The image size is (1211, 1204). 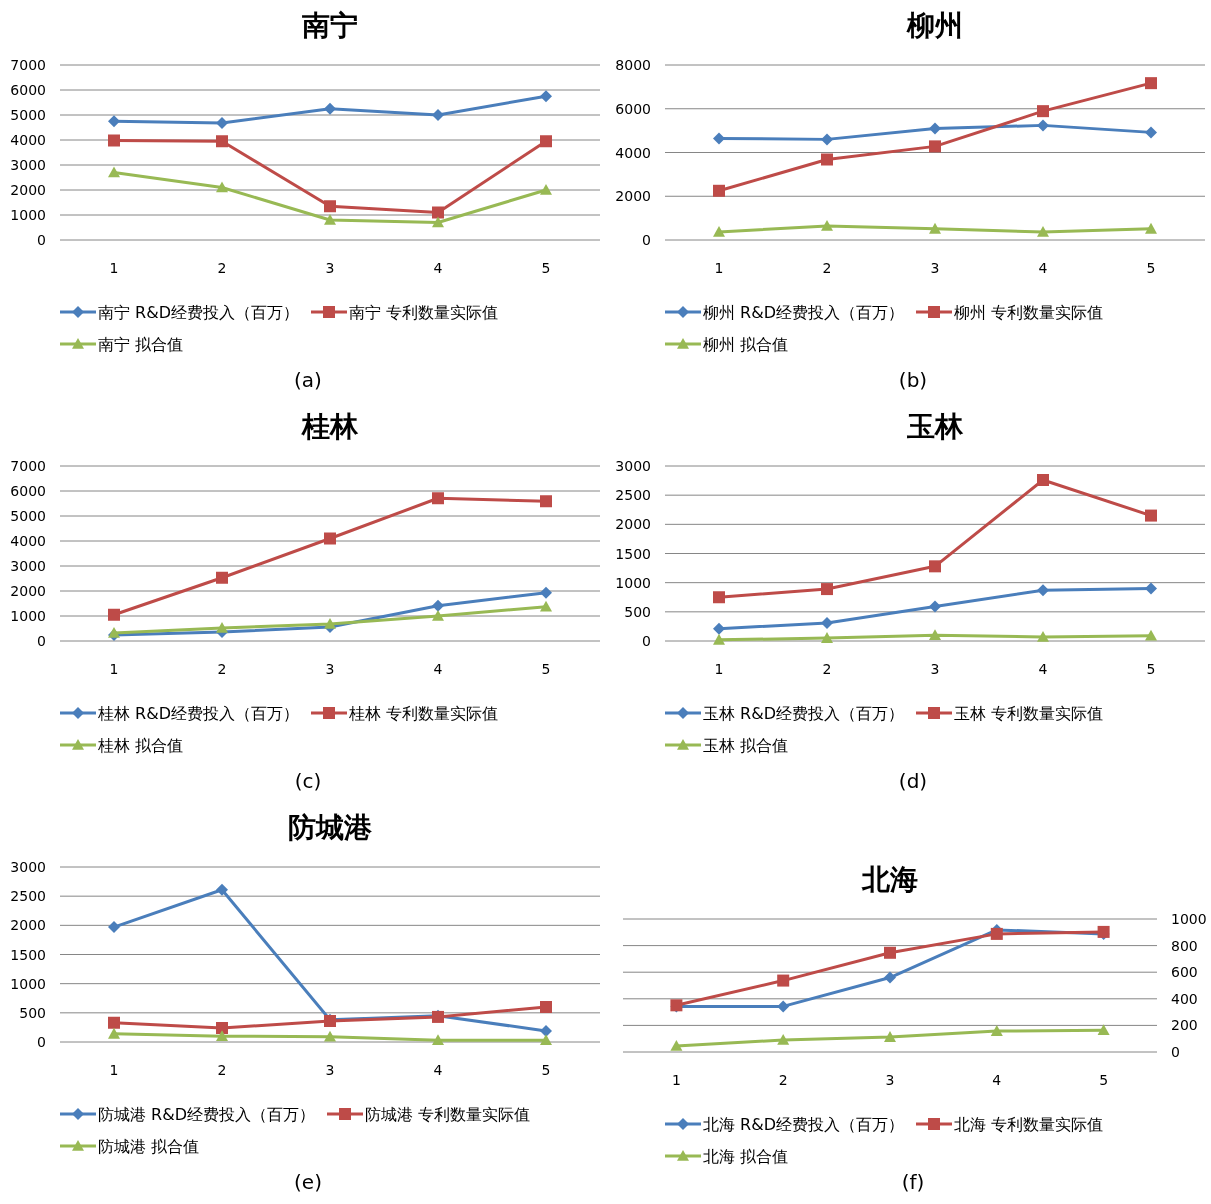 What do you see at coordinates (141, 344) in the screenshot?
I see `legend-label: 南宁 拟合值` at bounding box center [141, 344].